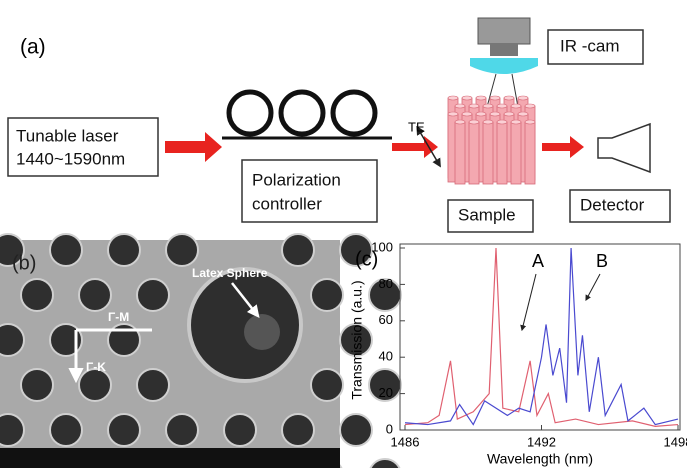 This screenshot has width=687, height=468. Describe the element at coordinates (541, 441) in the screenshot. I see `x-tick-label: 1492` at that location.